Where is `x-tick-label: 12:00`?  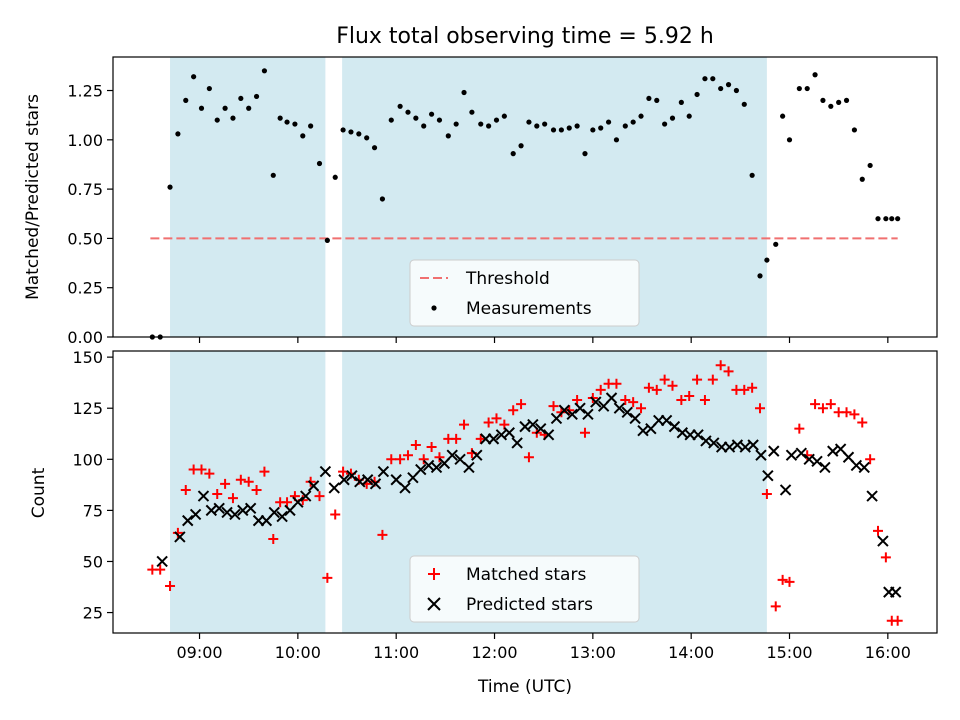 x-tick-label: 12:00 is located at coordinates (494, 652).